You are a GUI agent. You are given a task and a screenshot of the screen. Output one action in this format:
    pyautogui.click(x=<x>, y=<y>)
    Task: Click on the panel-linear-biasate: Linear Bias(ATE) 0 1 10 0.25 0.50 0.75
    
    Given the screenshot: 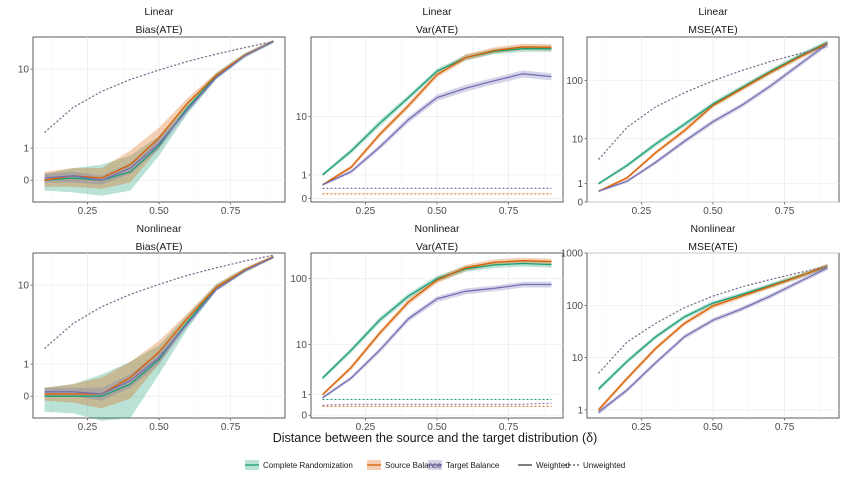 What is the action you would take?
    pyautogui.click(x=152, y=111)
    